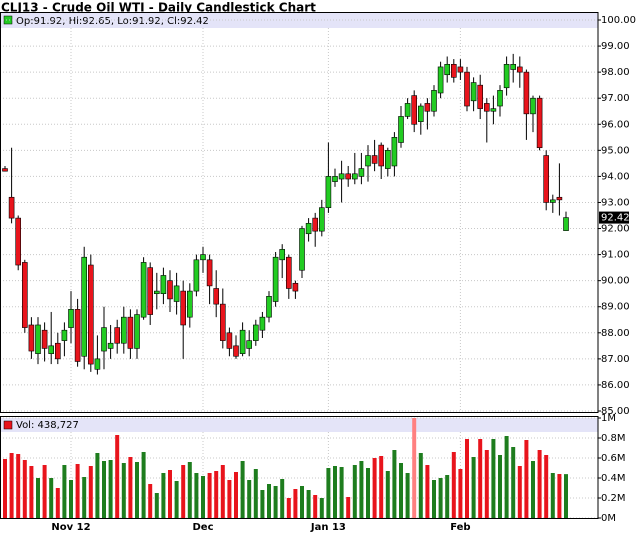  I want to click on x-tick-label: Dec, so click(202, 527).